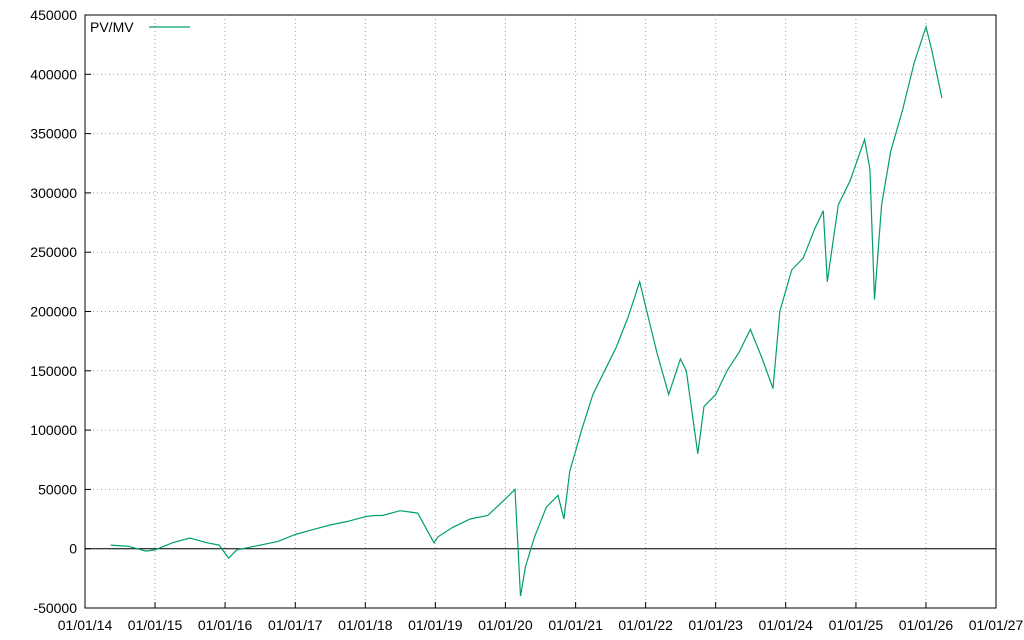  I want to click on y-tick-label: 450000, so click(53, 15).